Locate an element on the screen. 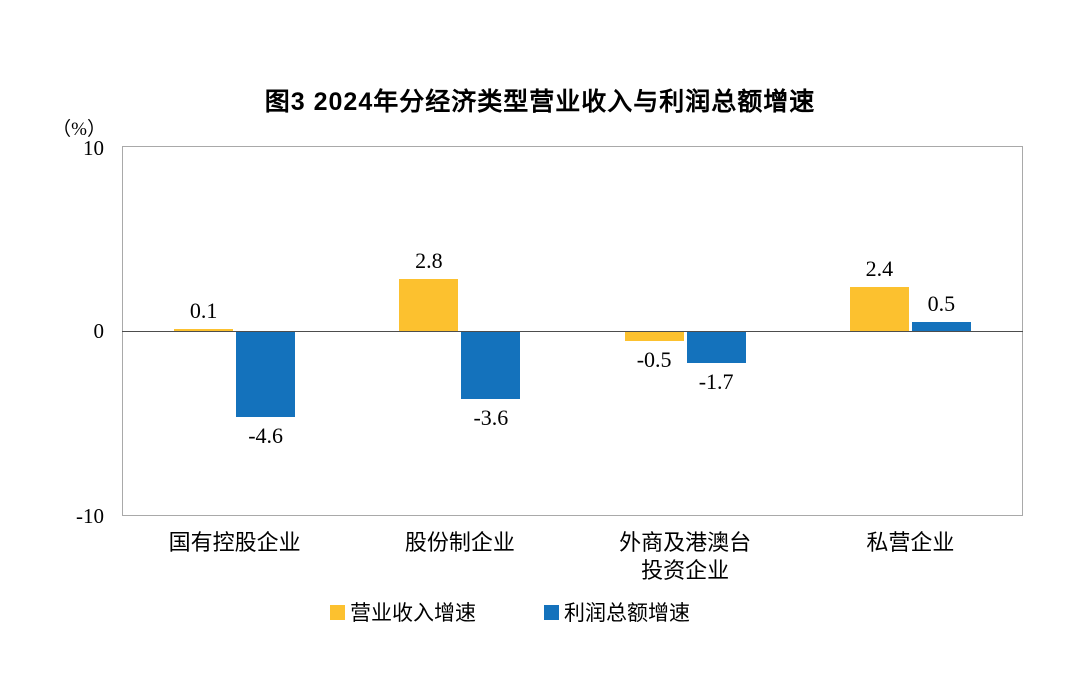 The width and height of the screenshot is (1080, 690). legend-item: 营业收入增速 is located at coordinates (403, 613).